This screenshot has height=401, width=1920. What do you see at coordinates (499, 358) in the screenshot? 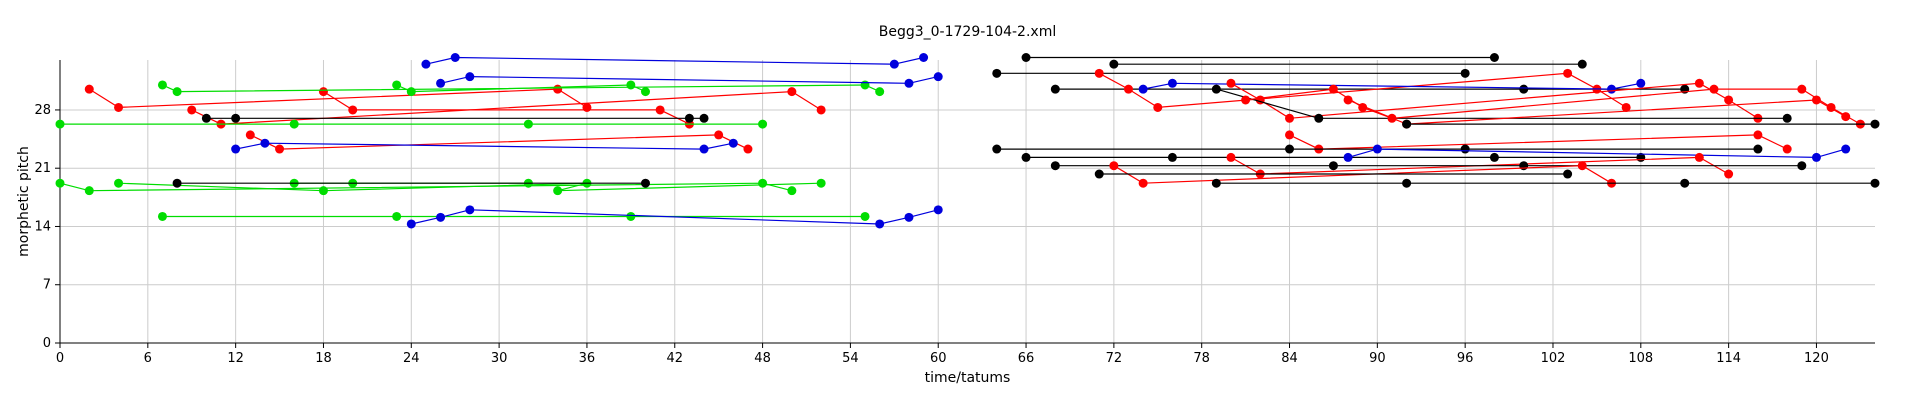
I see `x-tick-label: 30` at bounding box center [499, 358].